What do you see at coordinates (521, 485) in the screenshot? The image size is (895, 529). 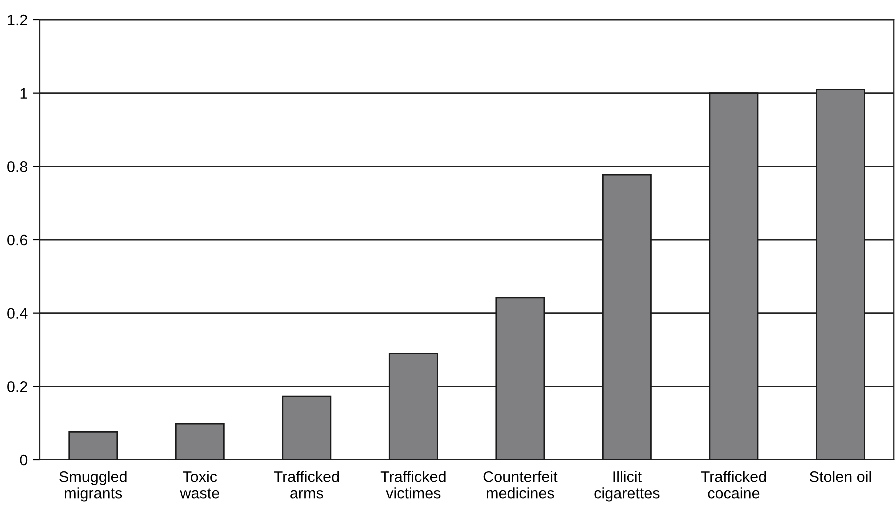 I see `x-tick-label: Counterfeit medicines` at bounding box center [521, 485].